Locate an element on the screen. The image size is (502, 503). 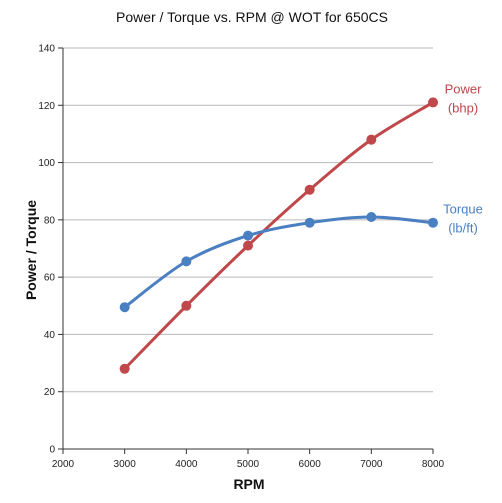
y-tick-label: 20 is located at coordinates (50, 392).